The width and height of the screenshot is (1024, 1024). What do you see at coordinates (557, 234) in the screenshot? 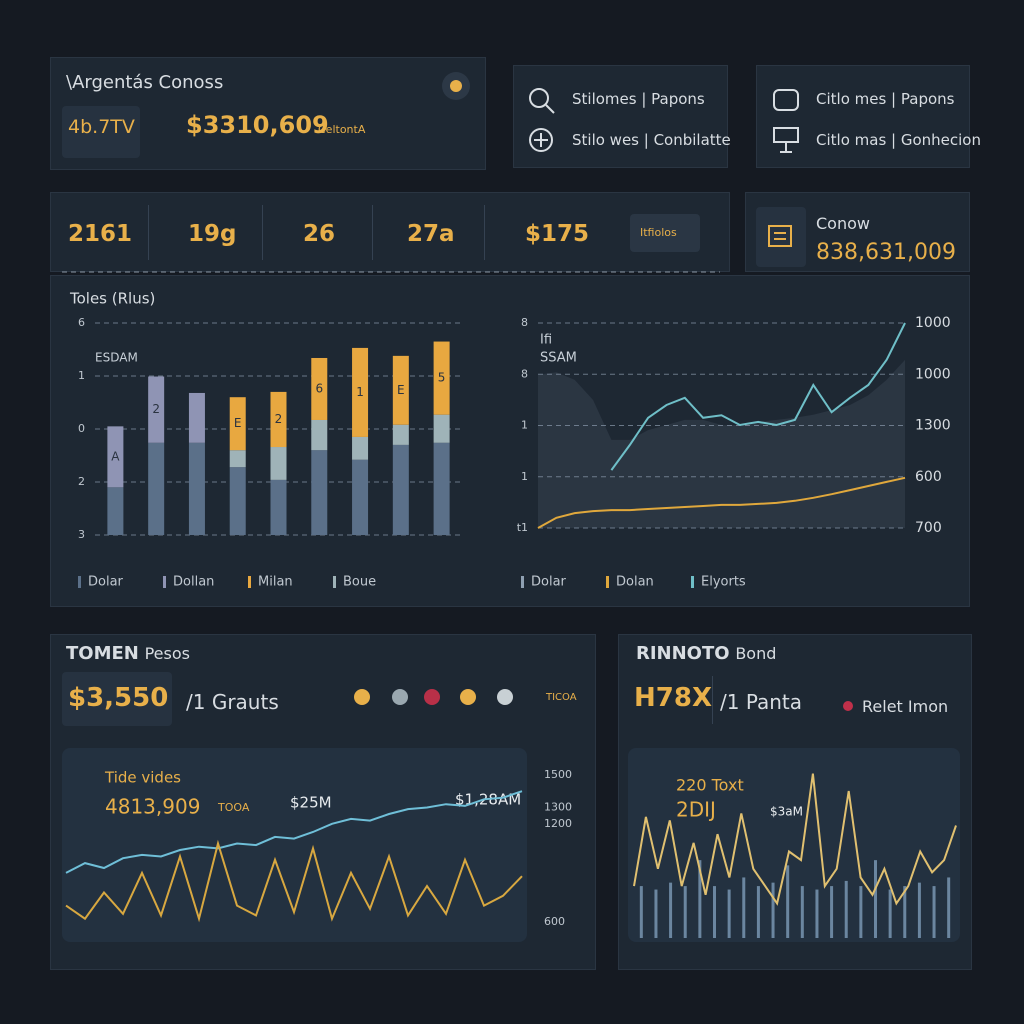
I see `stat: $175` at bounding box center [557, 234].